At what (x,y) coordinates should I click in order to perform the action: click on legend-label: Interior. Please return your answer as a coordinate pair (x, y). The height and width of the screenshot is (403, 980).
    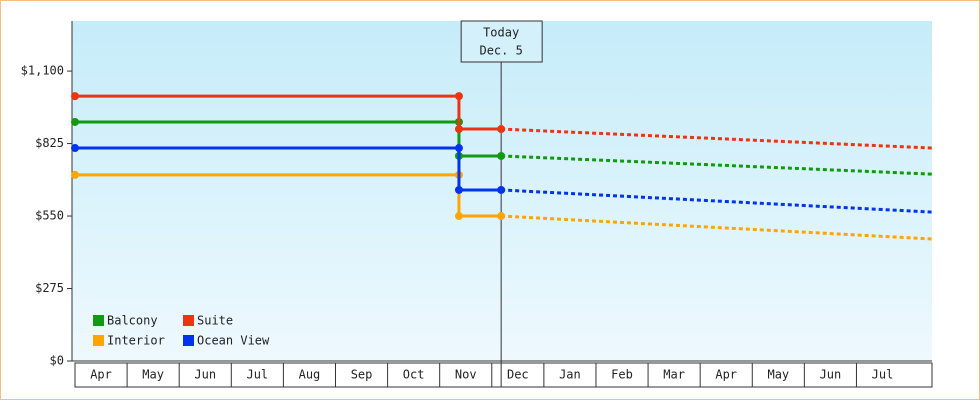
    Looking at the image, I should click on (136, 341).